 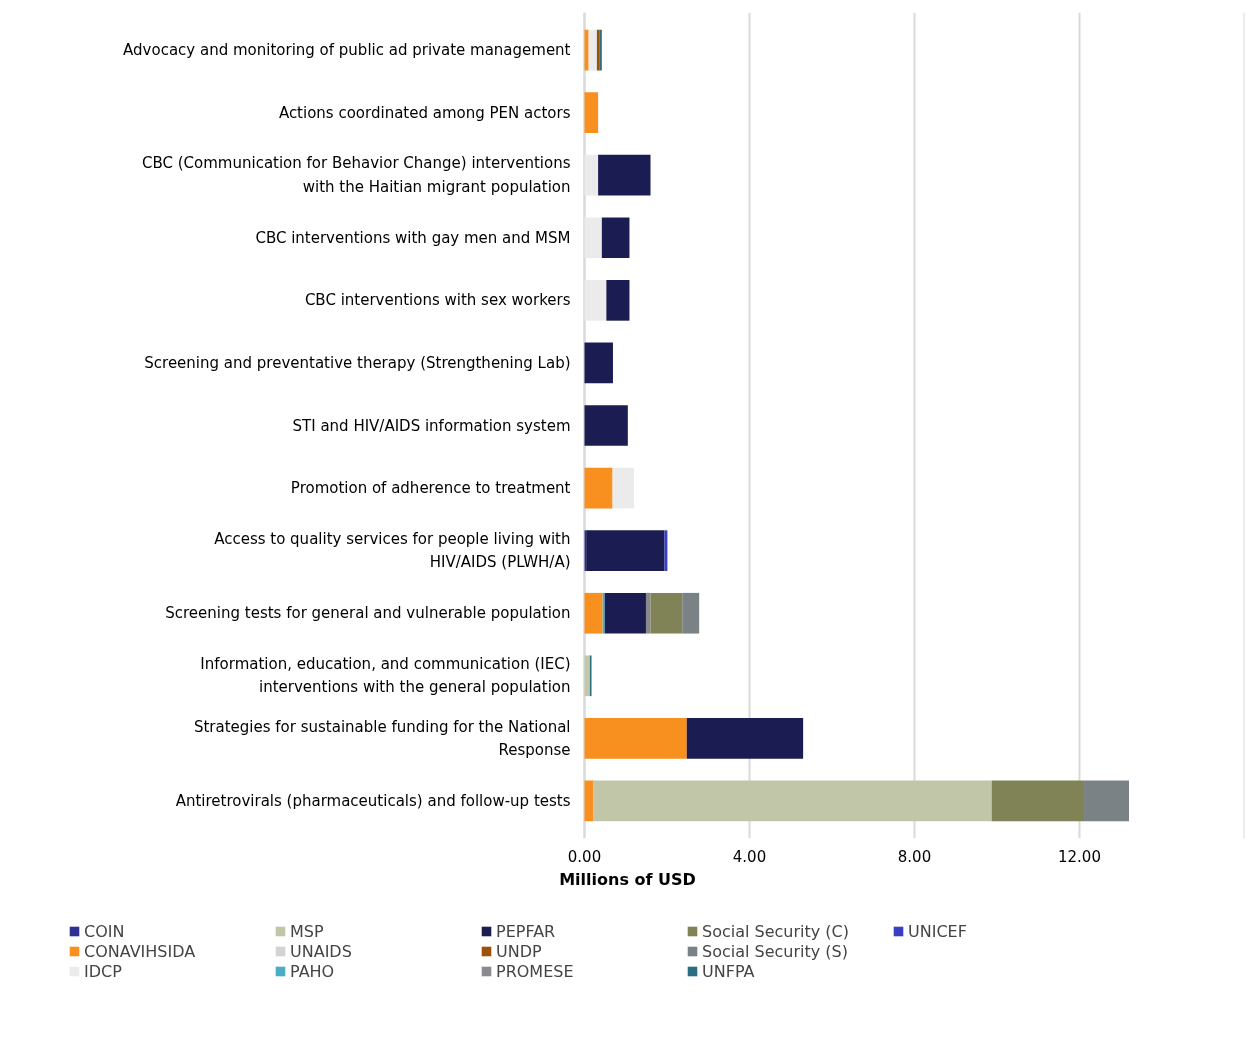 What do you see at coordinates (914, 856) in the screenshot?
I see `x-tick-label: 8.00` at bounding box center [914, 856].